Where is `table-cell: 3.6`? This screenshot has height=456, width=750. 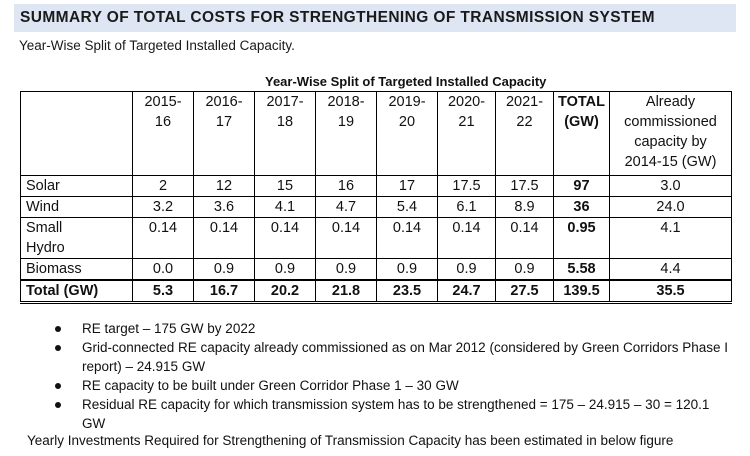
table-cell: 3.6 is located at coordinates (224, 207).